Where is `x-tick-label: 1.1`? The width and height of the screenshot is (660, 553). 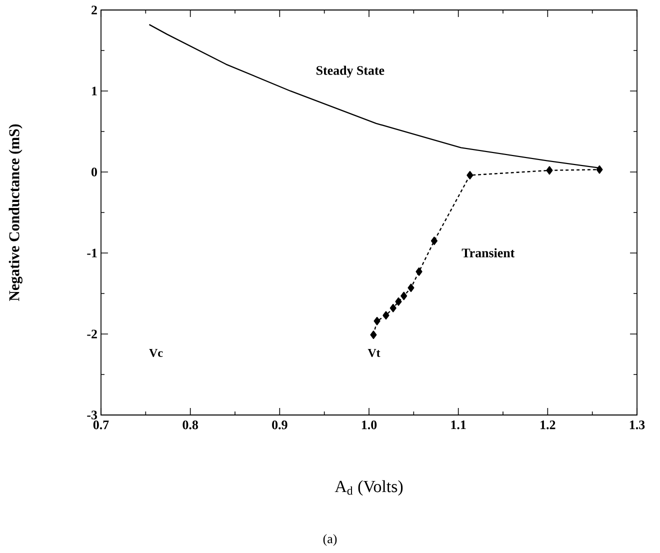 x-tick-label: 1.1 is located at coordinates (458, 425).